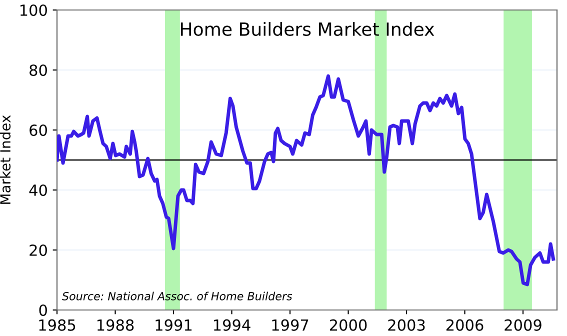  I want to click on x-tick-label: 2009, so click(523, 325).